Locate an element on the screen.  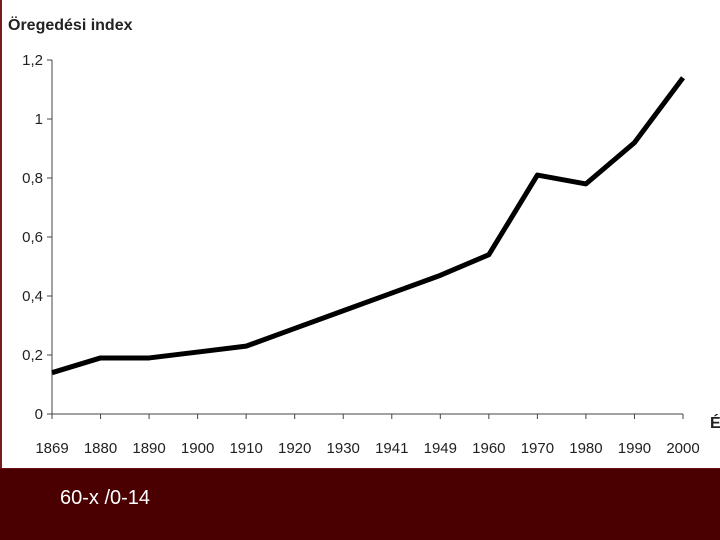
y-tick-label: 0,6 is located at coordinates (32, 237).